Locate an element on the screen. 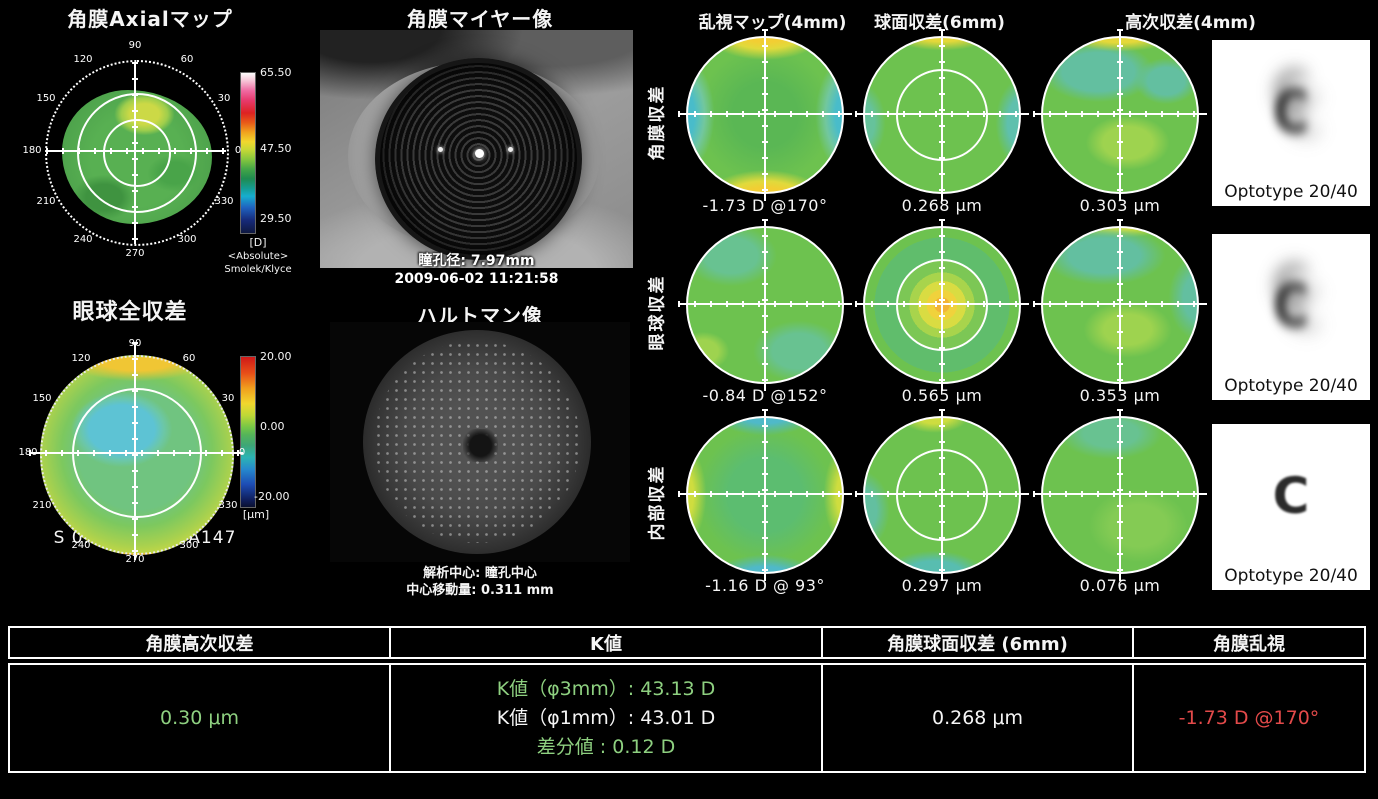 The width and height of the screenshot is (1378, 799). row-header-corneal-aberration: 角膜収差 is located at coordinates (655, 122).